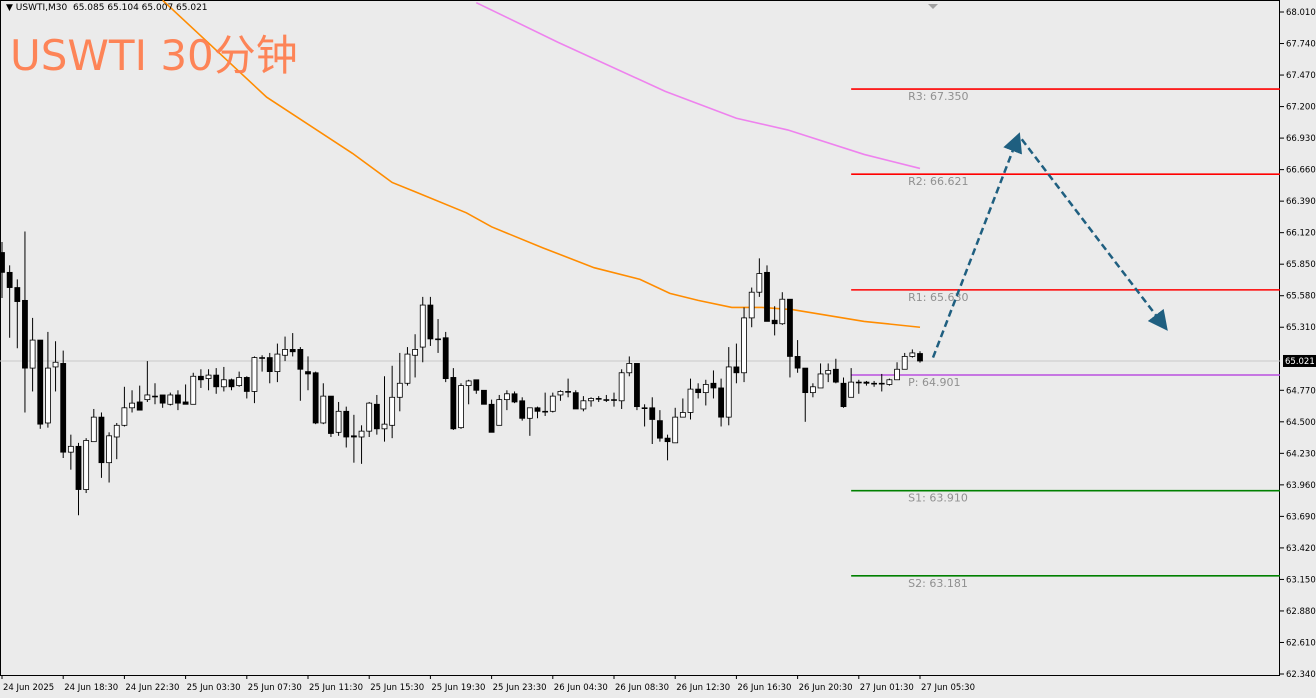 Image resolution: width=1316 pixels, height=698 pixels. What do you see at coordinates (698, 85) in the screenshot?
I see `moving-average-line` at bounding box center [698, 85].